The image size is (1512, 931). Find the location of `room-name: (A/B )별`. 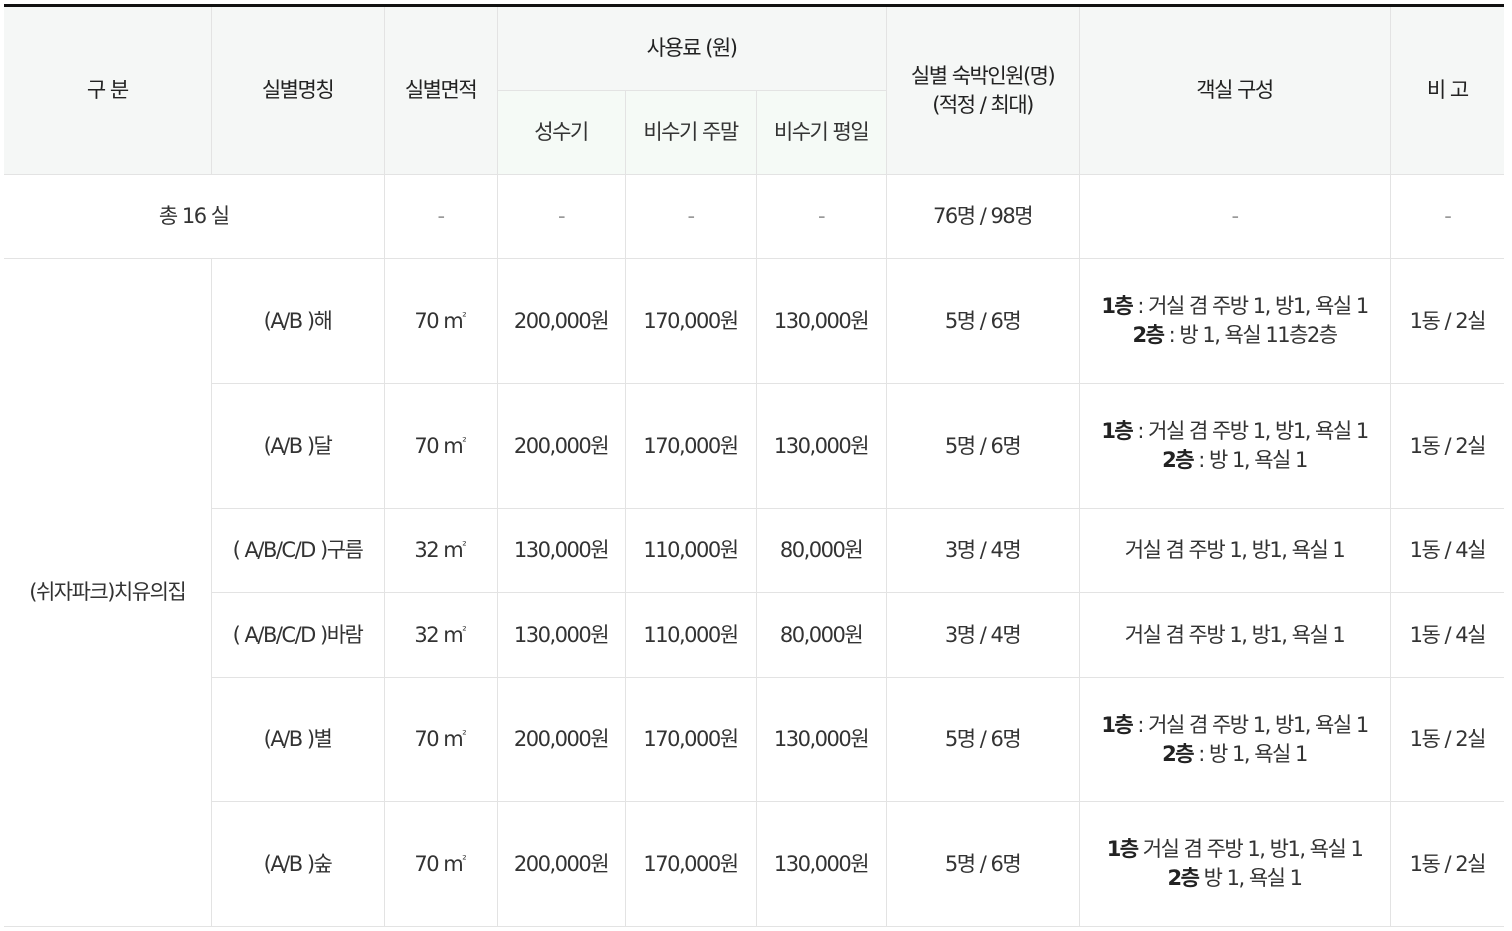

room-name: (A/B )별 is located at coordinates (298, 739).